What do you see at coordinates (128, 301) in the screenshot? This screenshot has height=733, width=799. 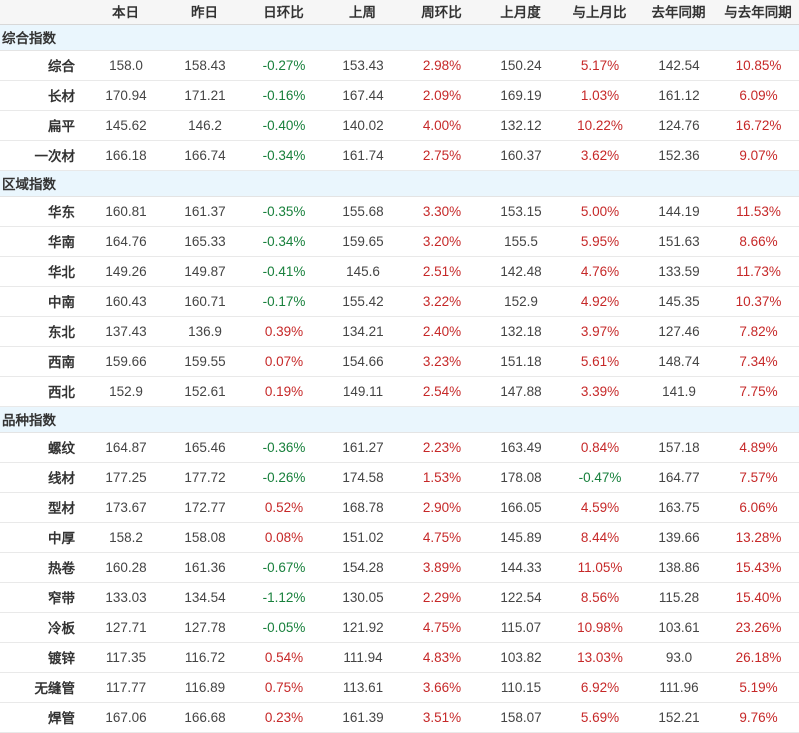 I see `cell-today: 160.43` at bounding box center [128, 301].